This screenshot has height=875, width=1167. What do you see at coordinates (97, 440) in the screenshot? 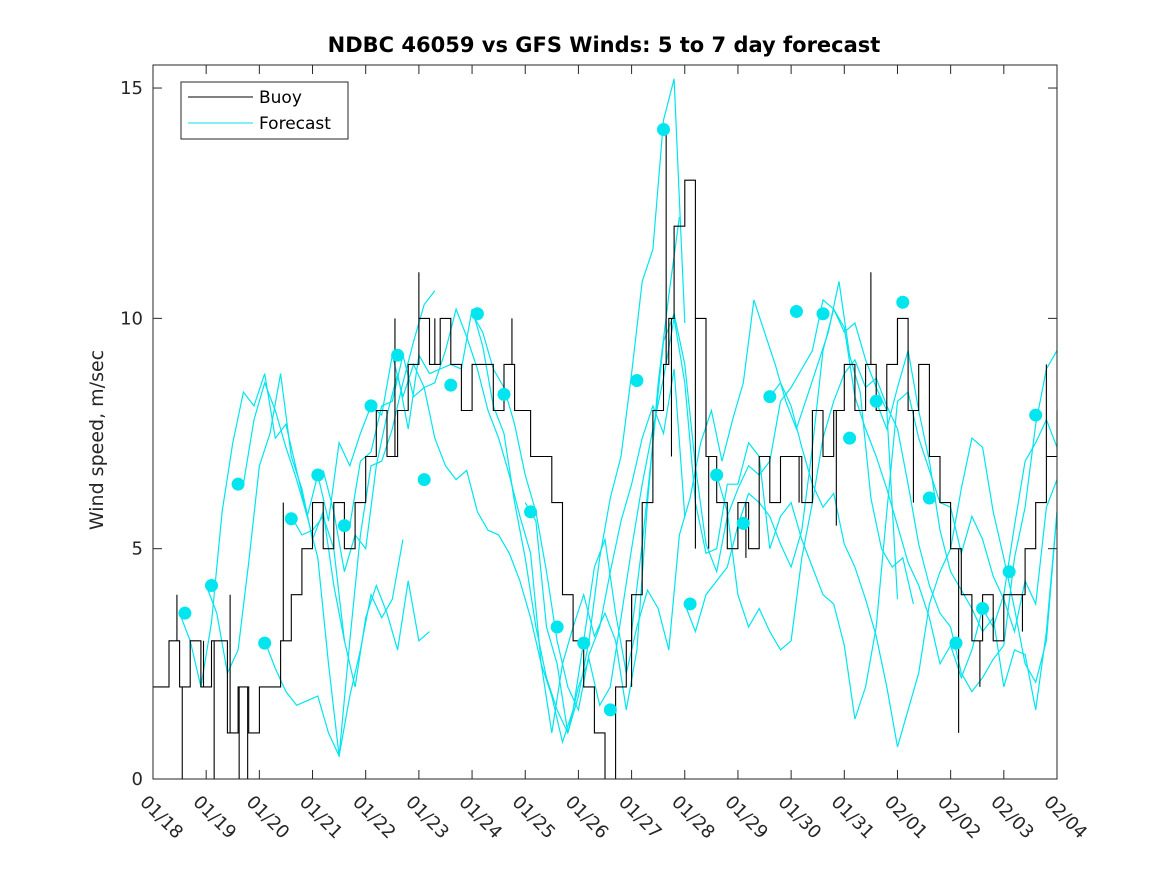
I see `y-axis-label: Wind speed, m/sec` at bounding box center [97, 440].